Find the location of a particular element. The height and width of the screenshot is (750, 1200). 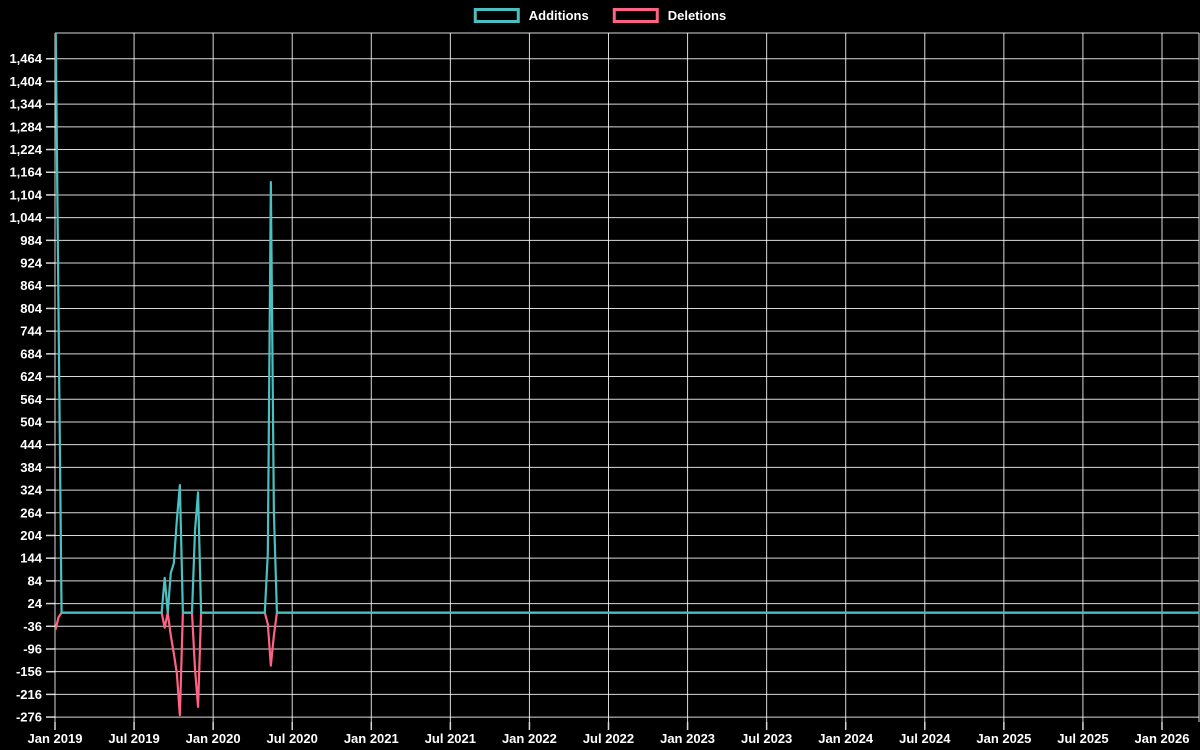

chart-legend: Additions Deletions is located at coordinates (600, 15).